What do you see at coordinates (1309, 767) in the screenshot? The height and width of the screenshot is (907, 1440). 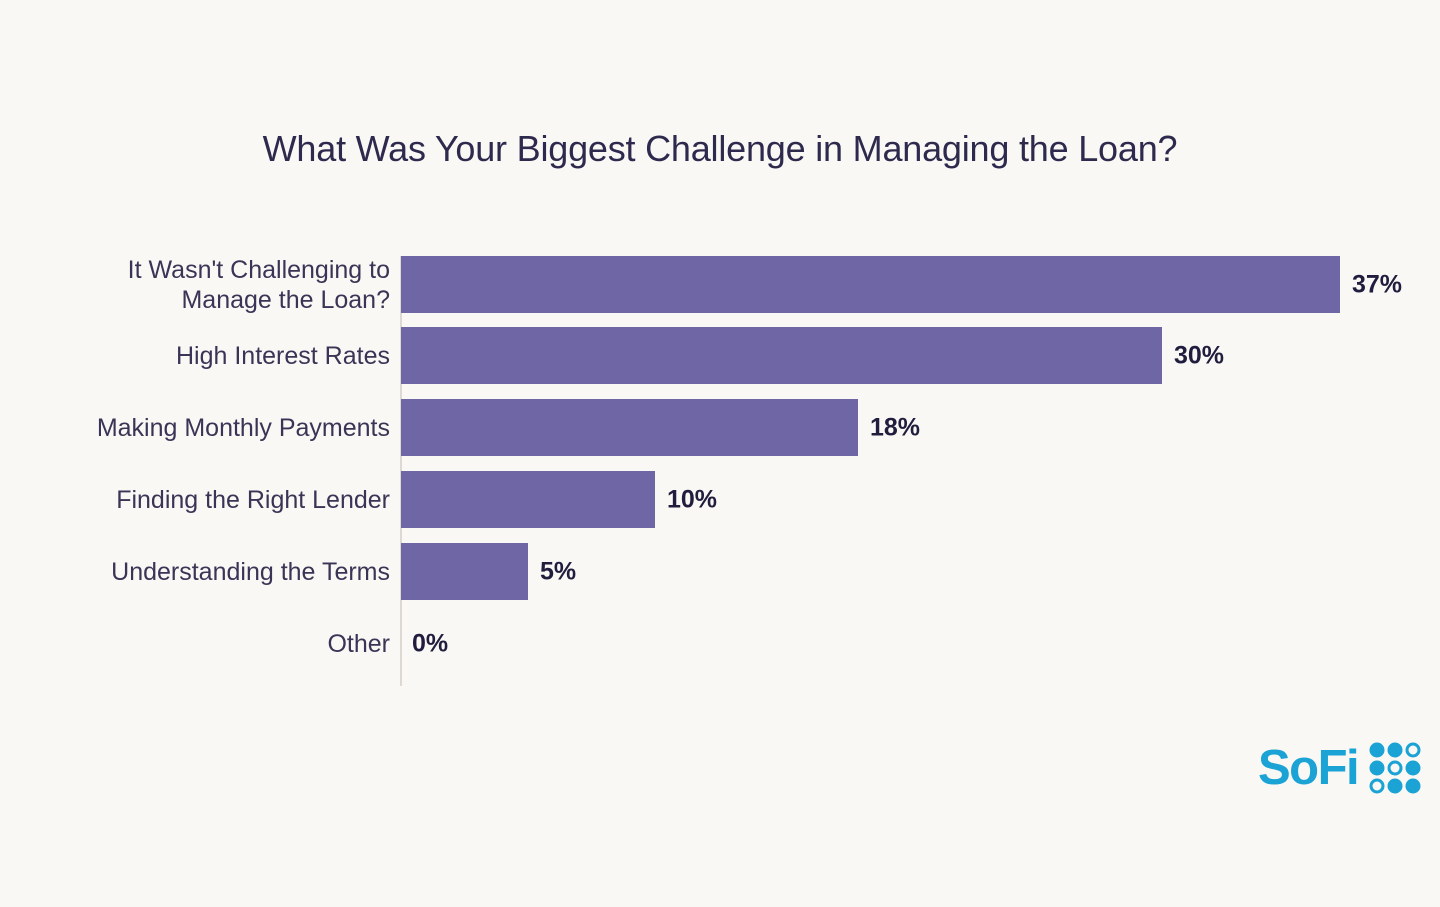 I see `sofi-wordmark: SoFi` at bounding box center [1309, 767].